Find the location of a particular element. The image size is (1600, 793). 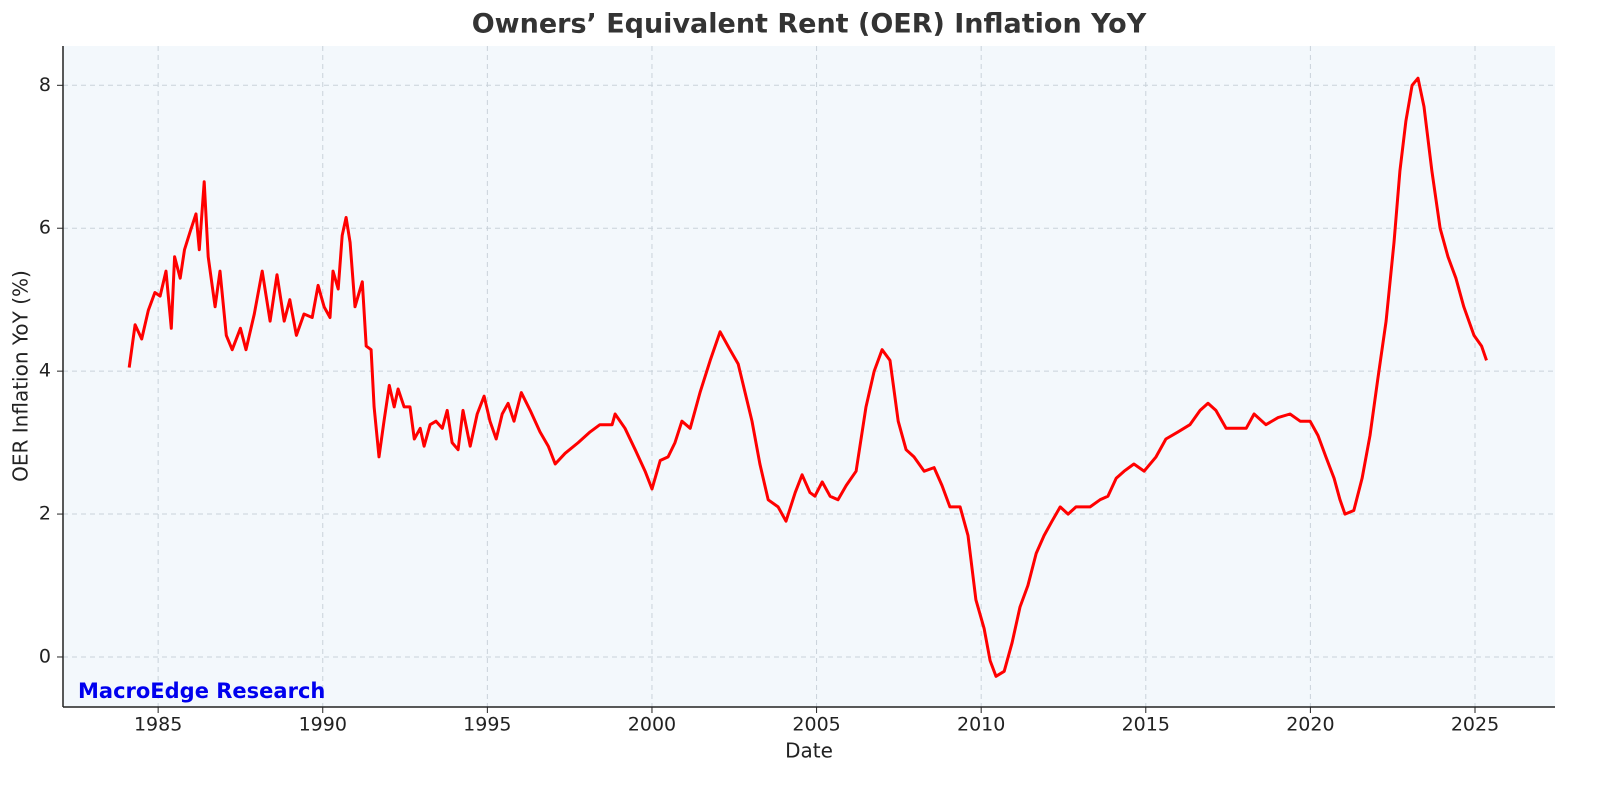

y-tick-label: 0 is located at coordinates (45, 656).